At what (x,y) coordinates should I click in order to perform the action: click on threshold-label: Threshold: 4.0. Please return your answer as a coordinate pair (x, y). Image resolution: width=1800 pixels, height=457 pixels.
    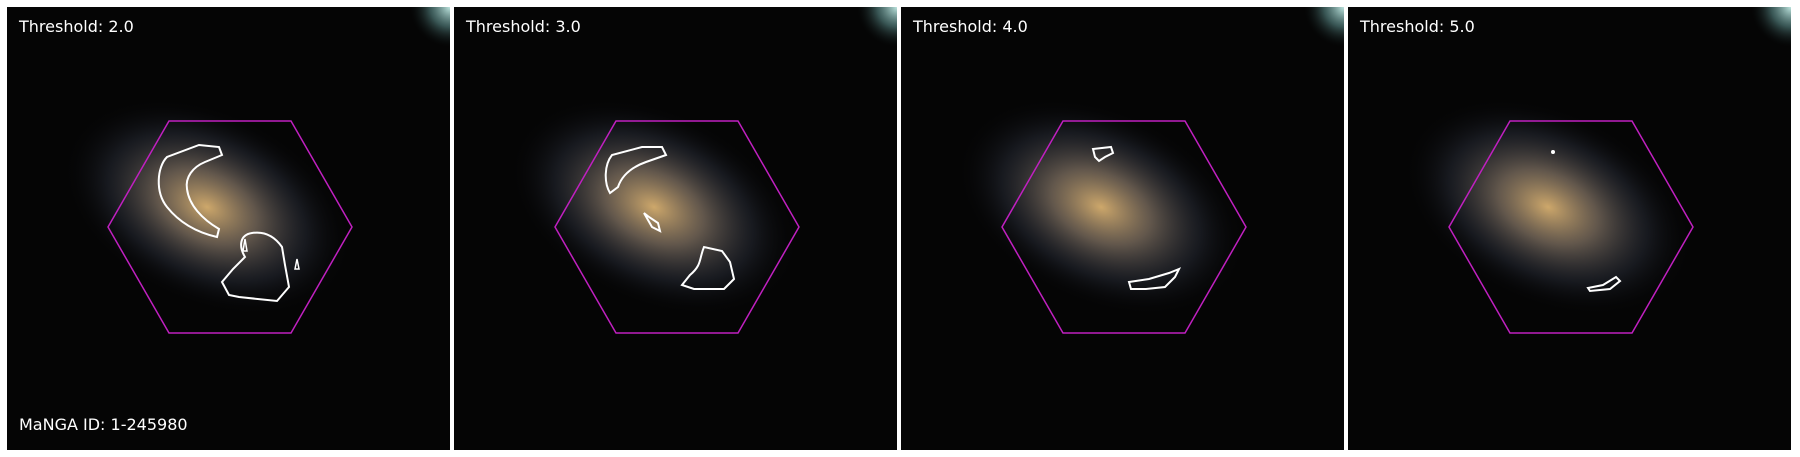
    Looking at the image, I should click on (970, 26).